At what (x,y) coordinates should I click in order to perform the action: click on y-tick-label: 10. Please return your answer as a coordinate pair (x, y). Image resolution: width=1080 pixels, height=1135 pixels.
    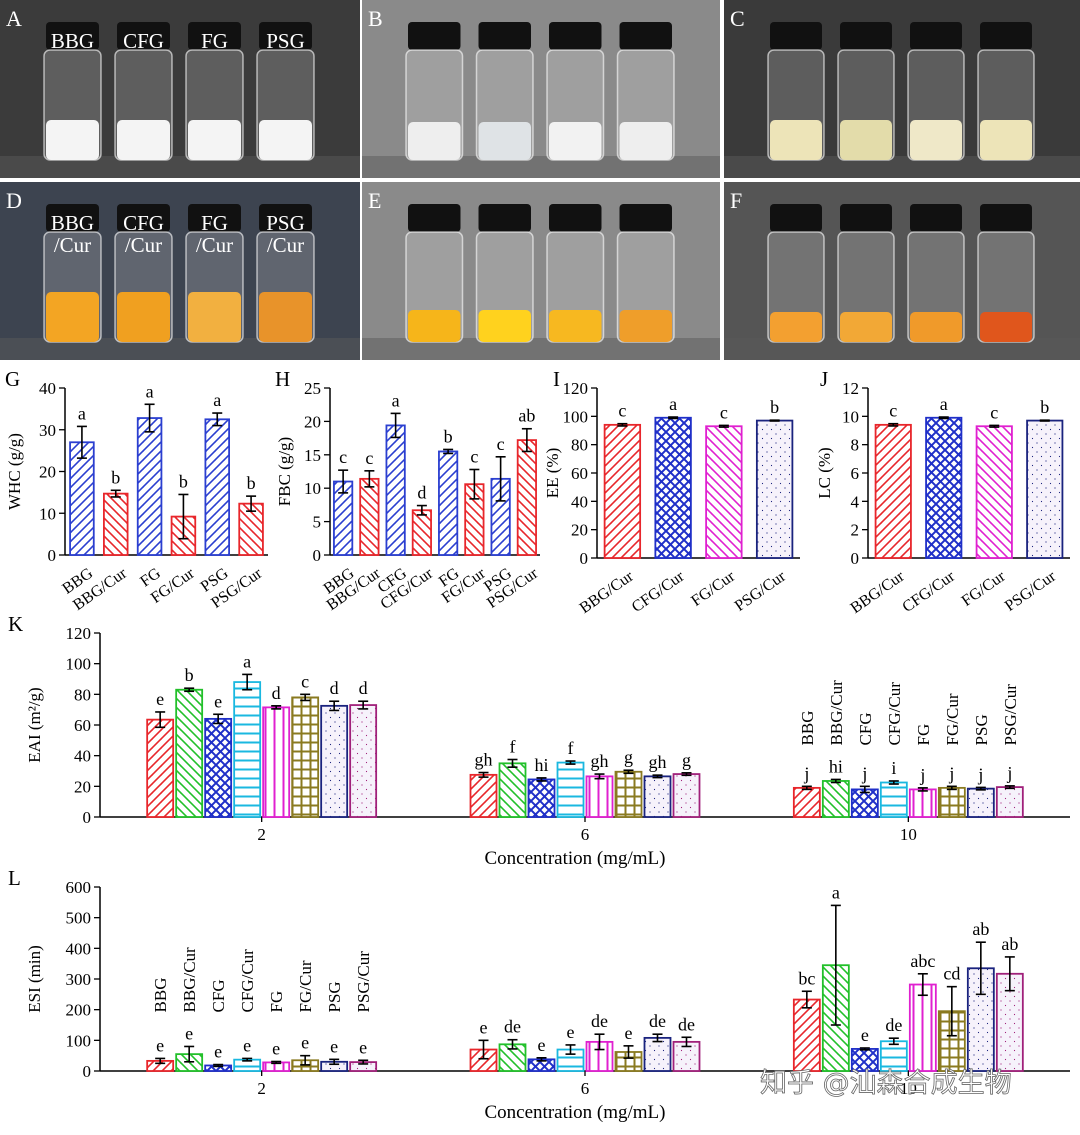
    Looking at the image, I should click on (47, 513).